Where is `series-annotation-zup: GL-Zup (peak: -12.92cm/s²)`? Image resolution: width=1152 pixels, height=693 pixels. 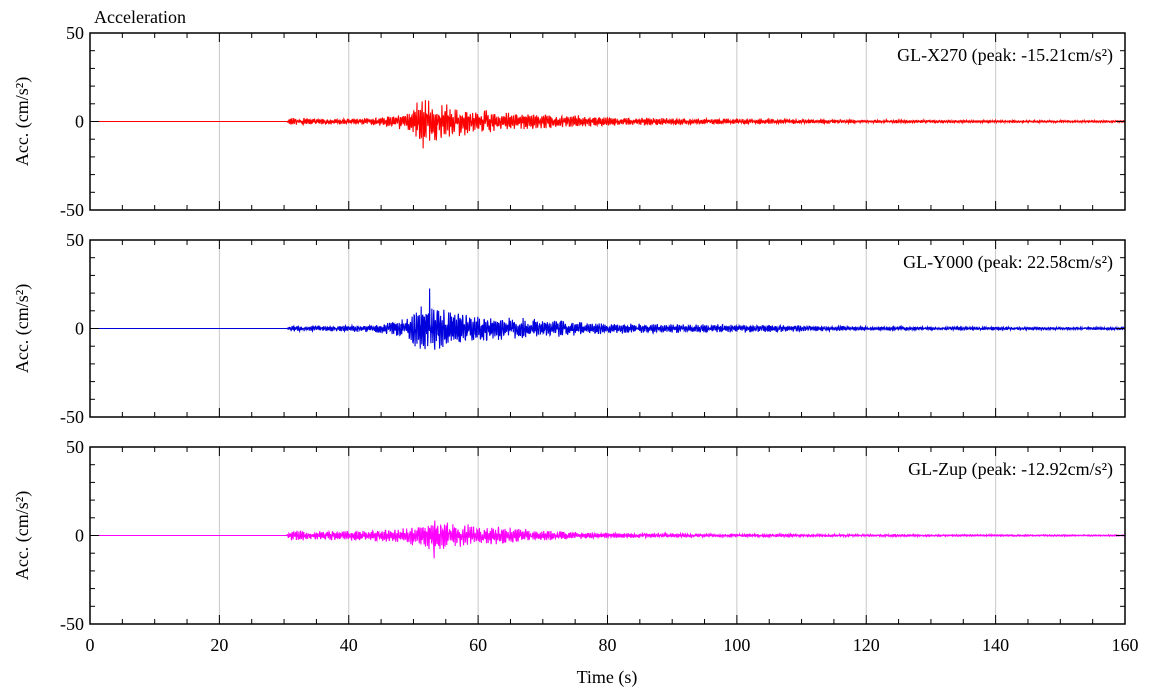
series-annotation-zup: GL-Zup (peak: -12.92cm/s²) is located at coordinates (1010, 469).